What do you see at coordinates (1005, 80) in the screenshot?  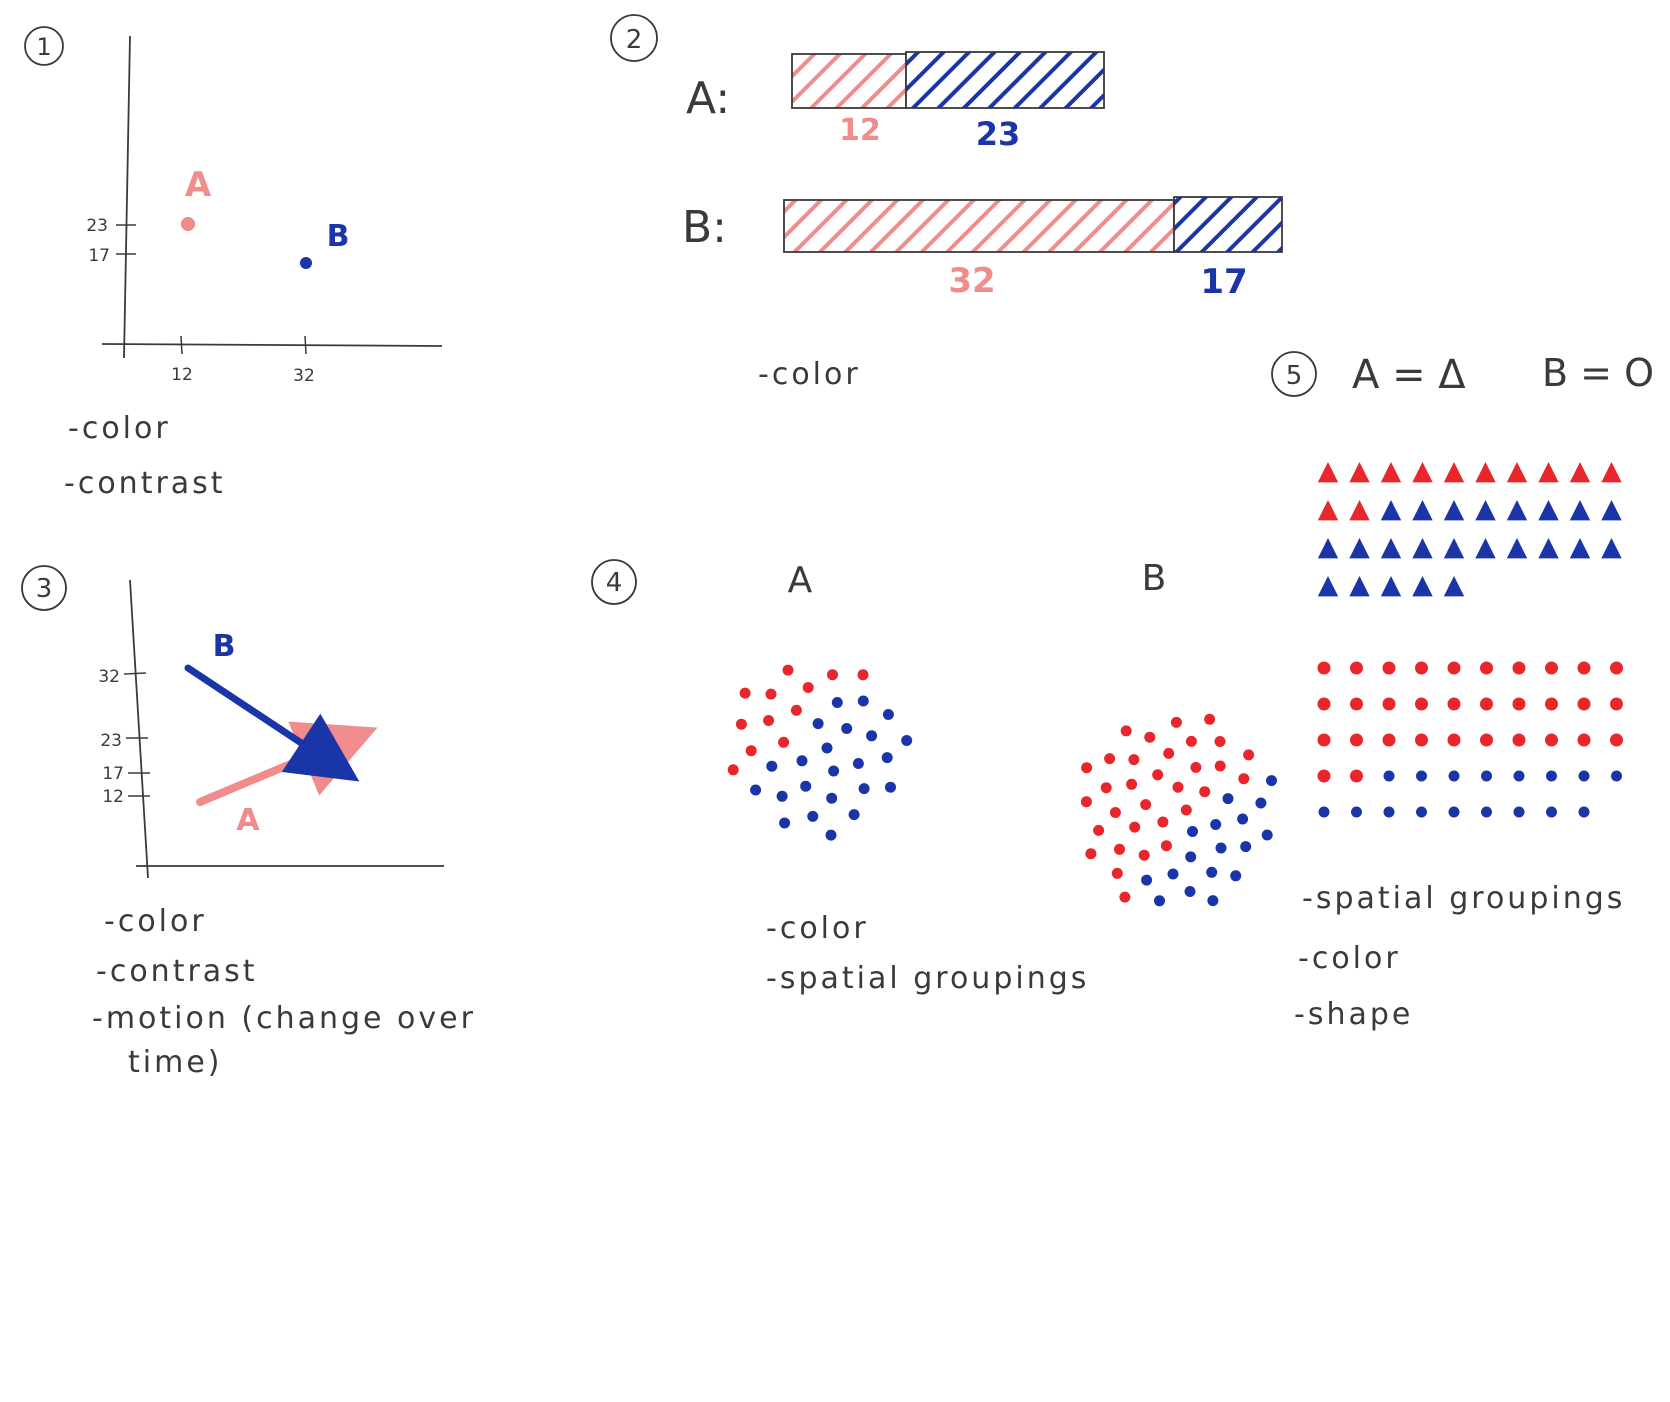 I see `bar-a-blue` at bounding box center [1005, 80].